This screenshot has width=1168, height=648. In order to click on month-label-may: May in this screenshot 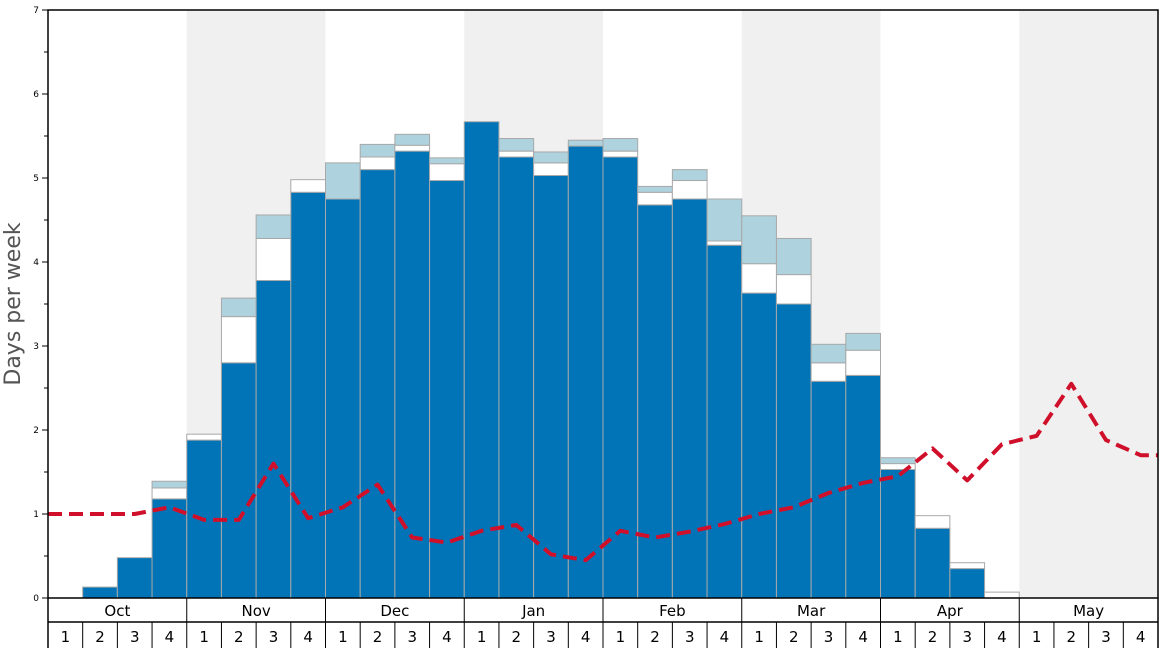, I will do `click(1088, 611)`.